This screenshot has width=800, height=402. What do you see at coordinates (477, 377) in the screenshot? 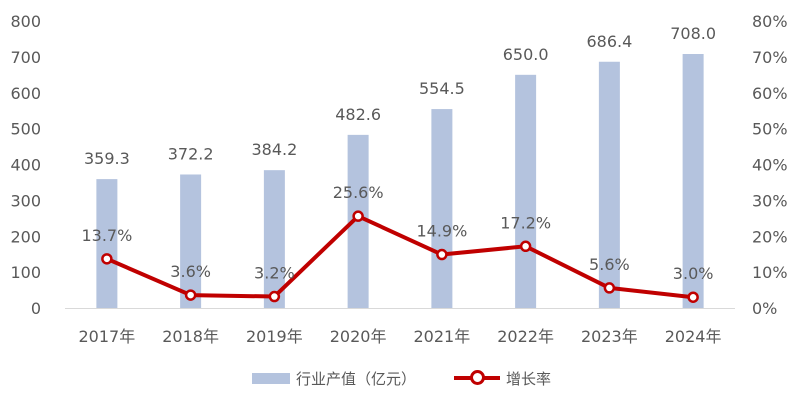
I see `legend-swatch-line` at bounding box center [477, 377].